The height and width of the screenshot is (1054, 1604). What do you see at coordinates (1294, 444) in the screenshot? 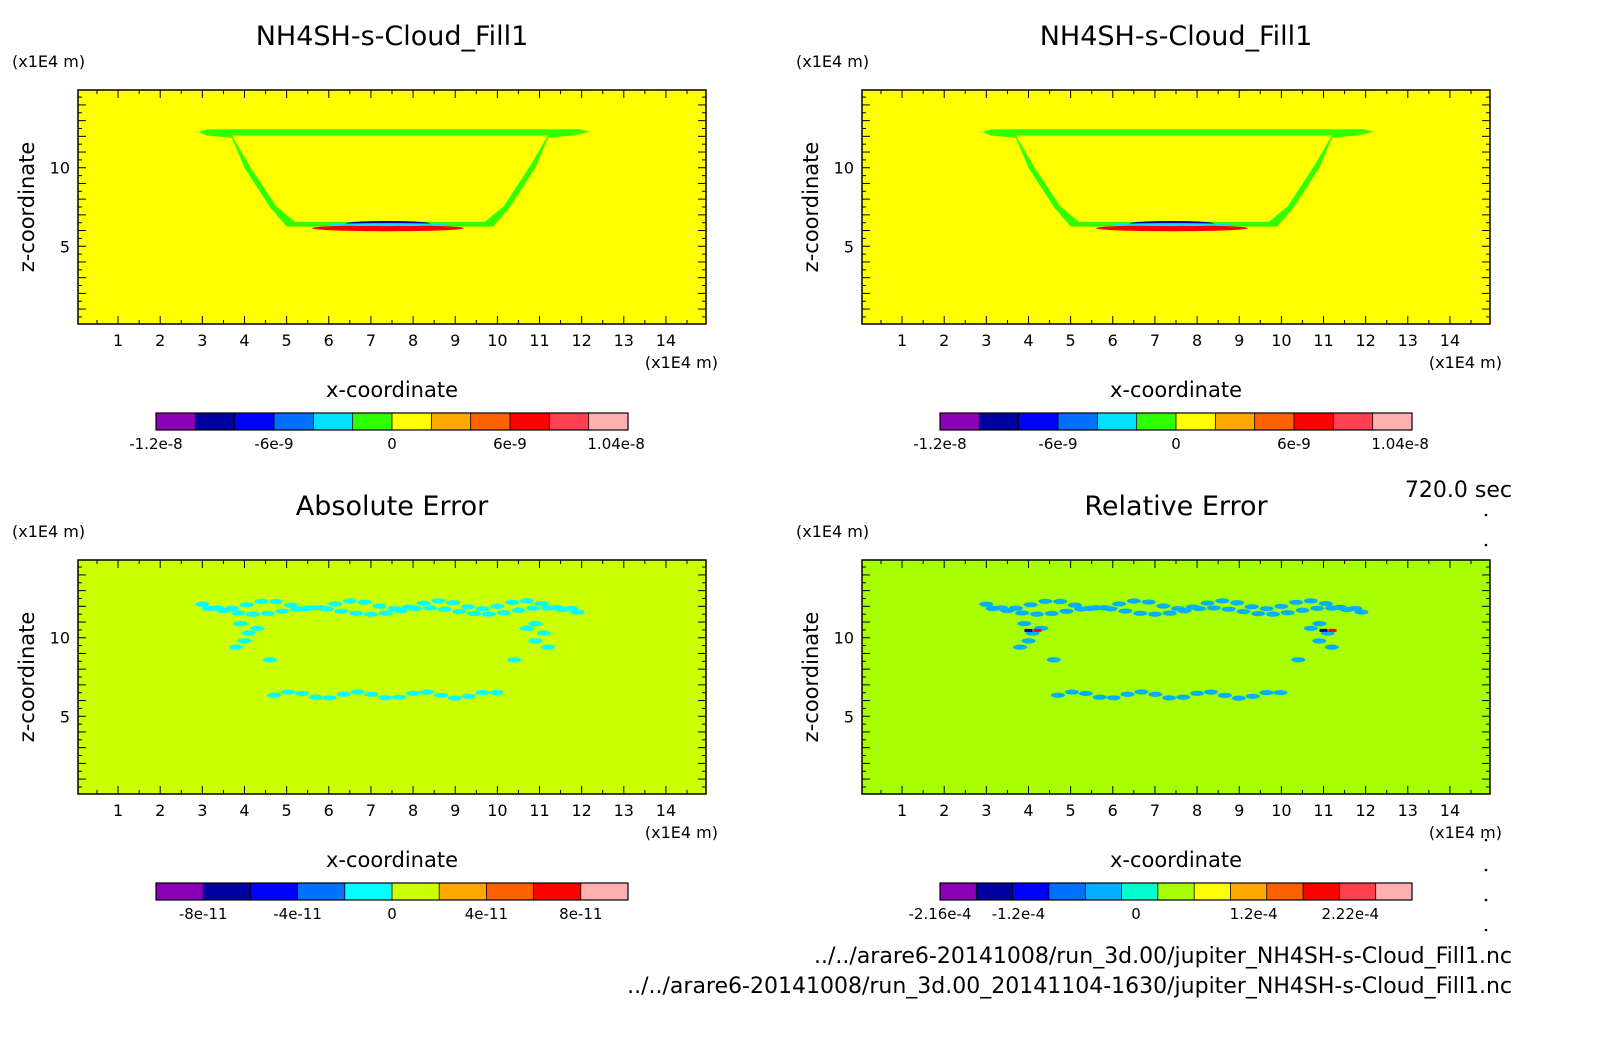
I see `colorbar-label: 6e-9` at bounding box center [1294, 444].